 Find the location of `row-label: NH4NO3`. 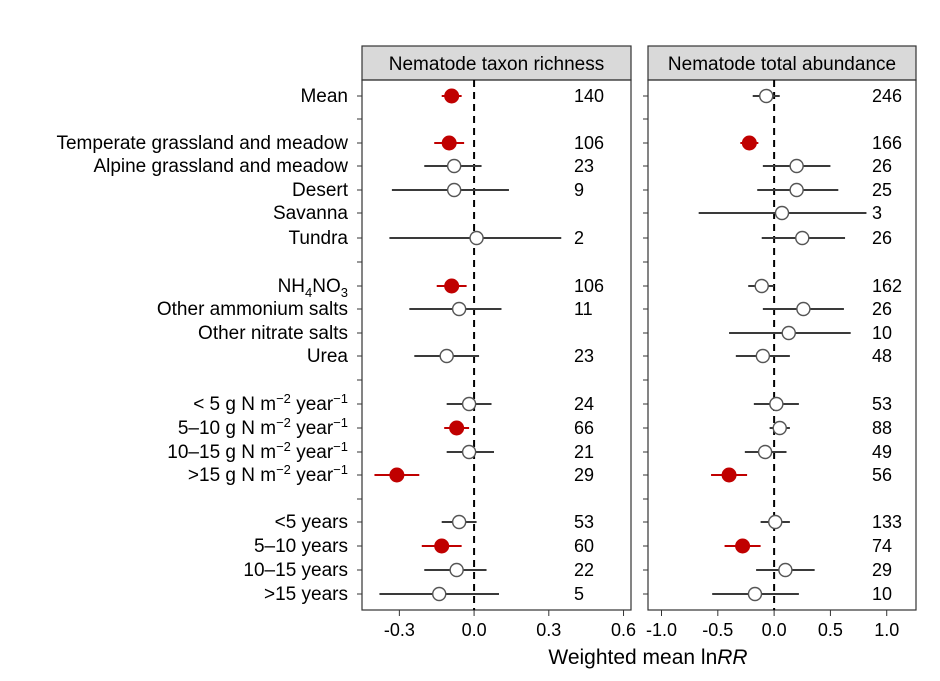

row-label: NH4NO3 is located at coordinates (313, 288).